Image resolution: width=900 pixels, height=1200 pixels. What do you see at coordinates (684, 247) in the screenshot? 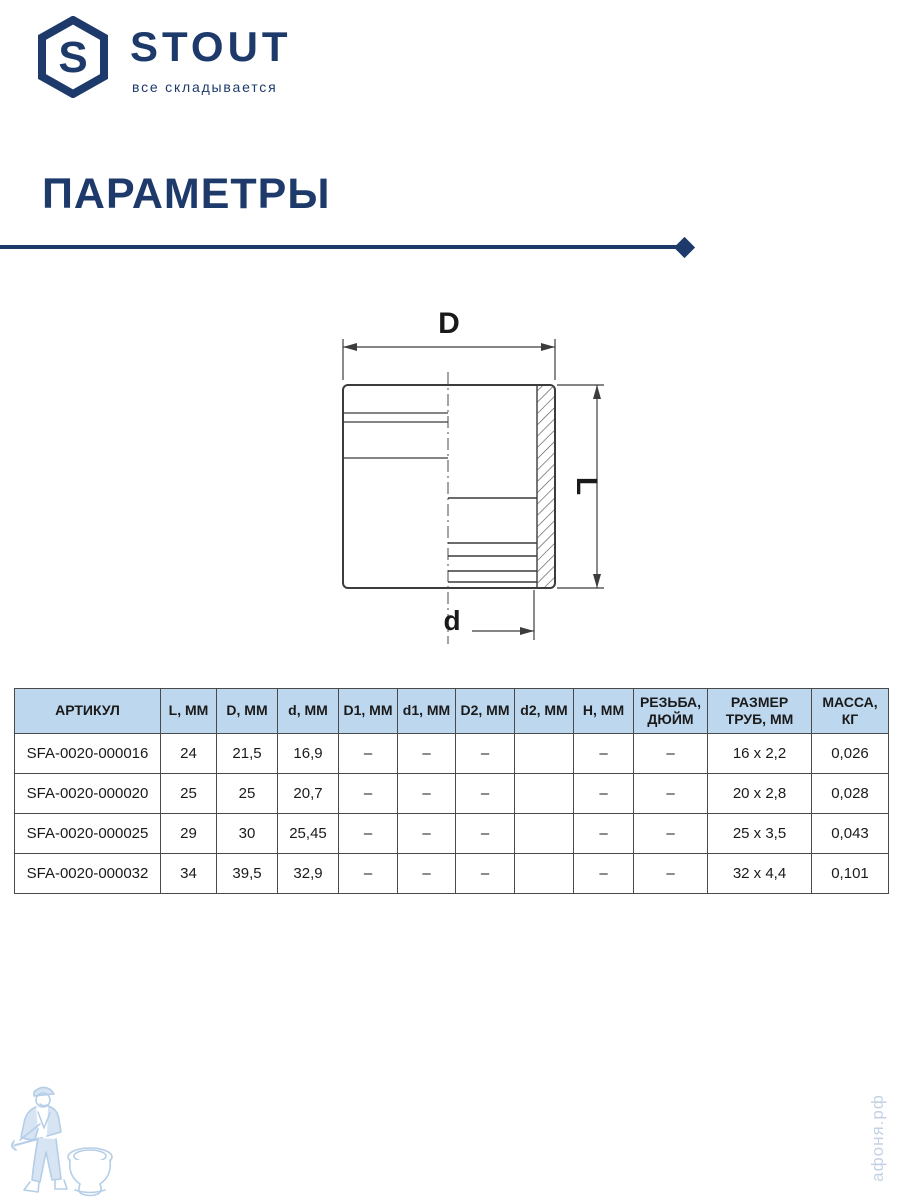
I see `diamond-marker-icon` at bounding box center [684, 247].